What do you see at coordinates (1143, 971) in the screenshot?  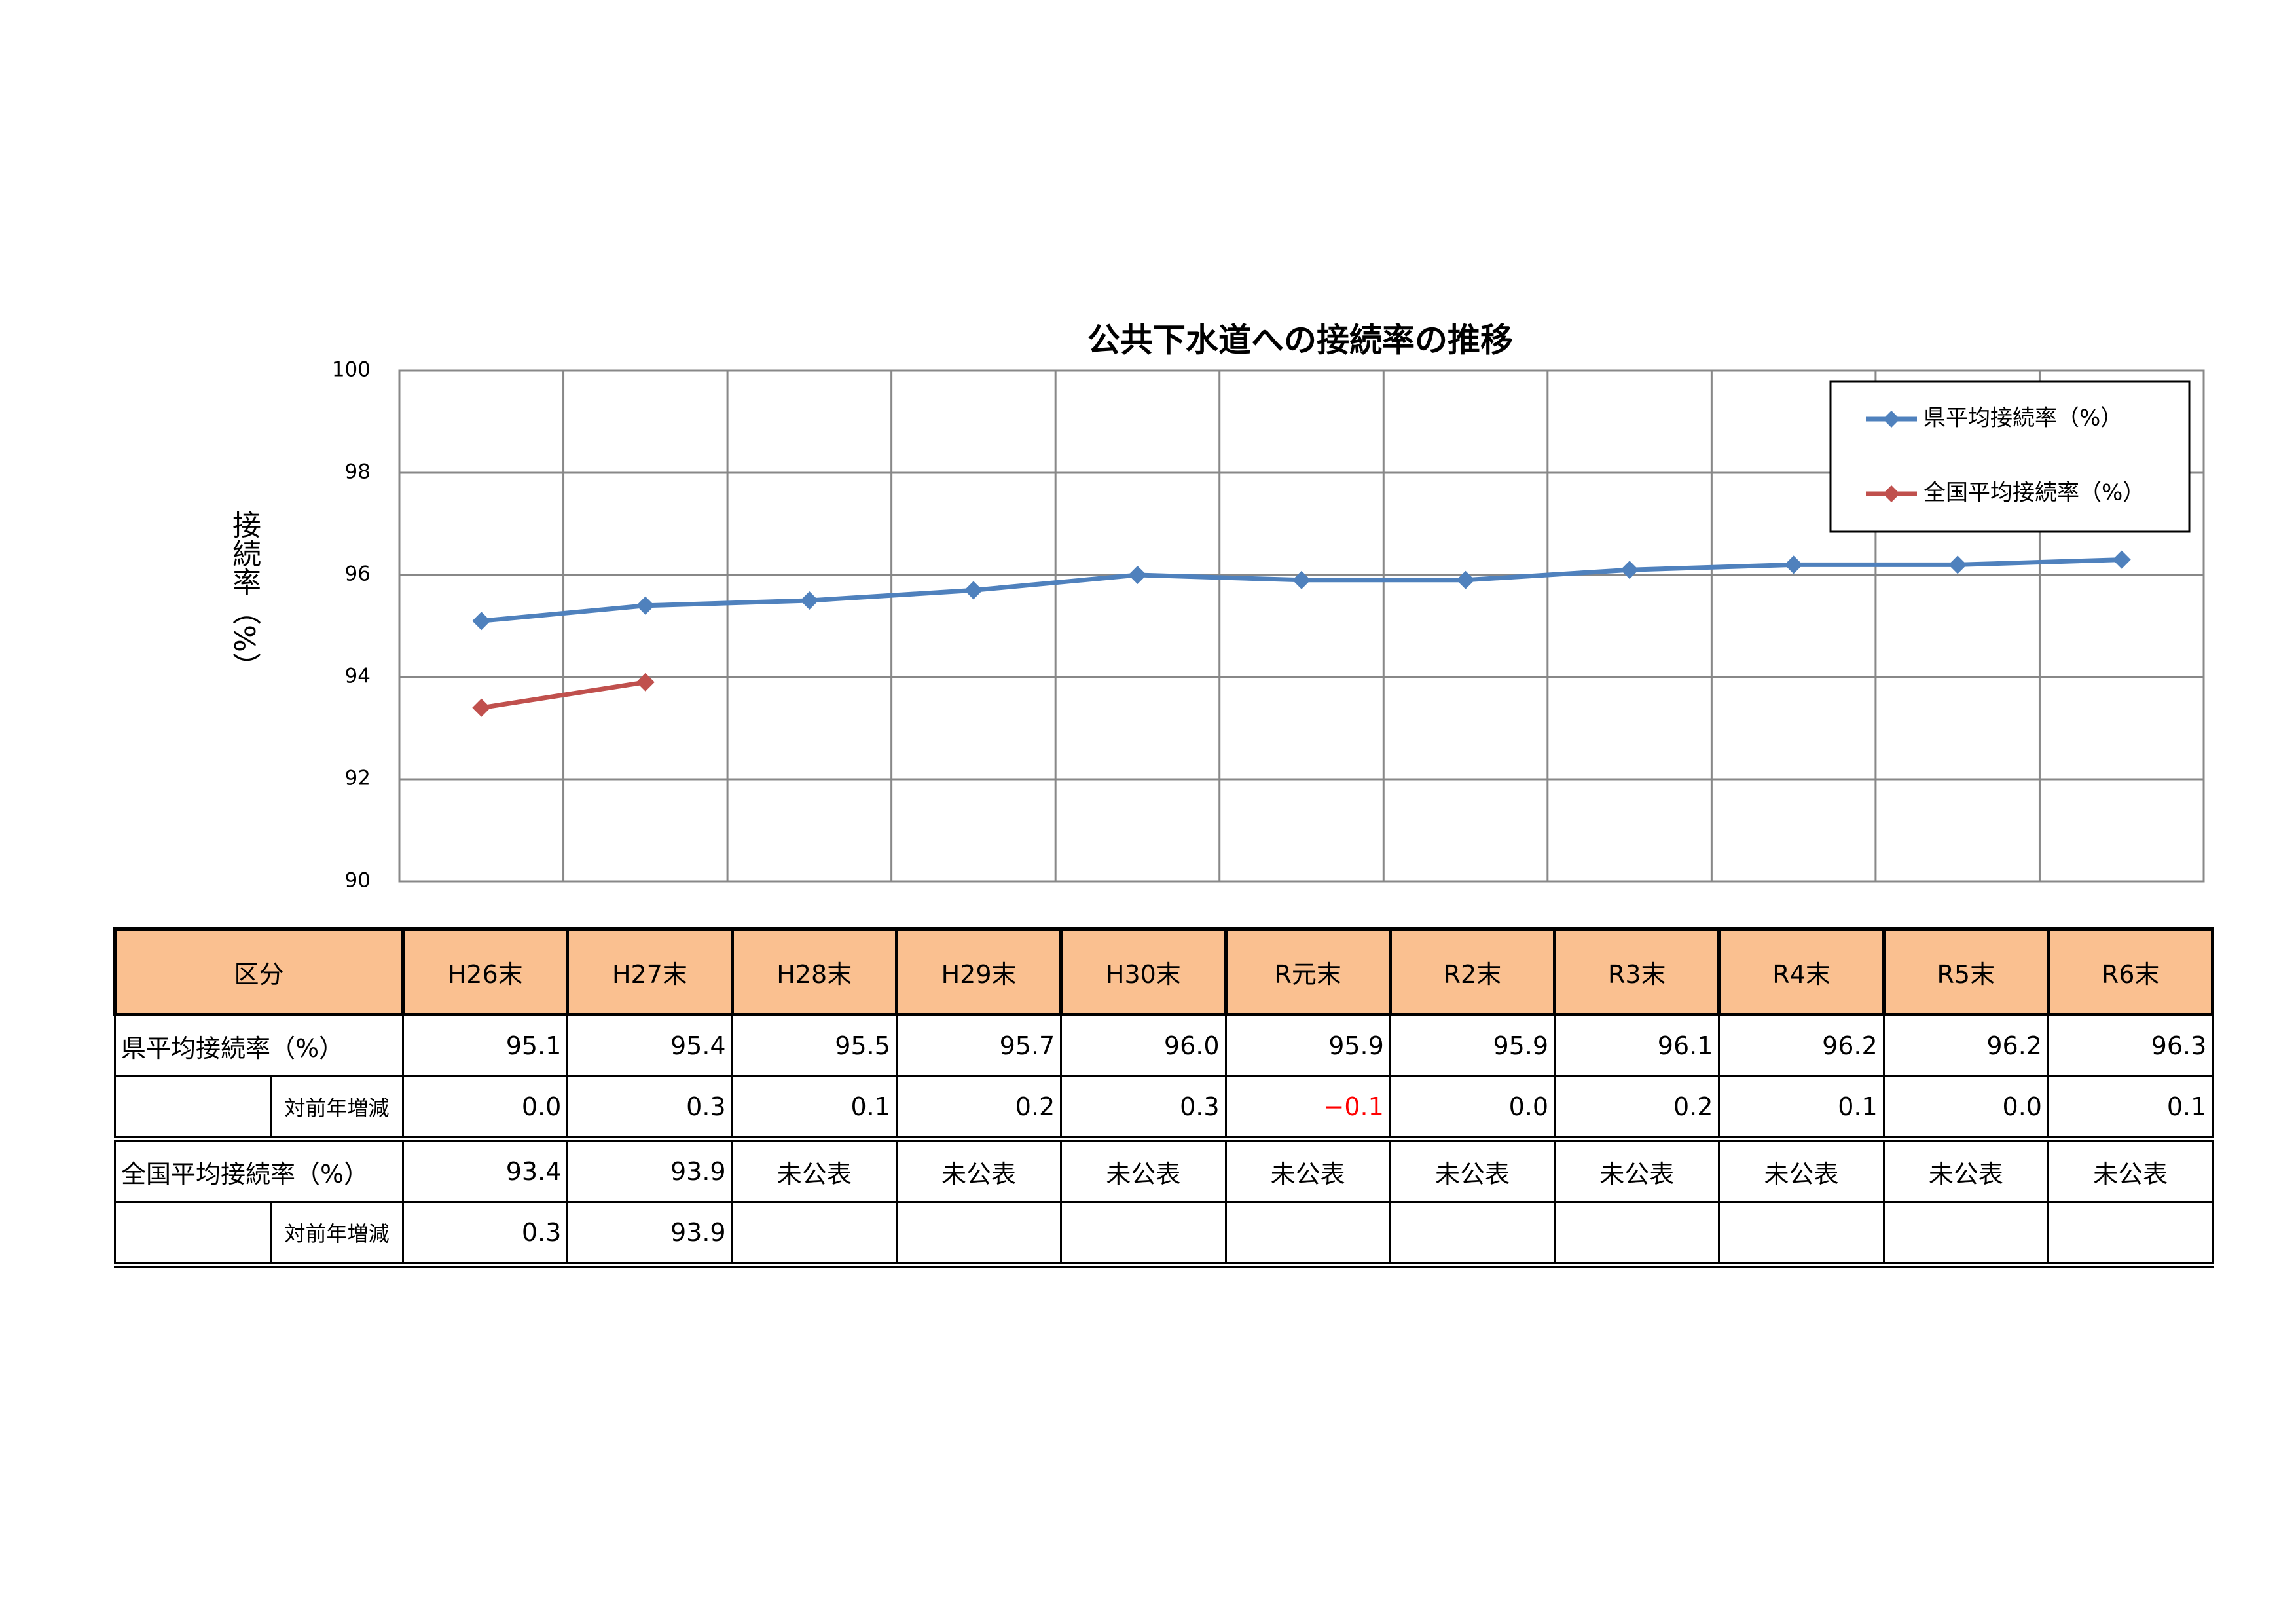 I see `table-cell: H30末` at bounding box center [1143, 971].